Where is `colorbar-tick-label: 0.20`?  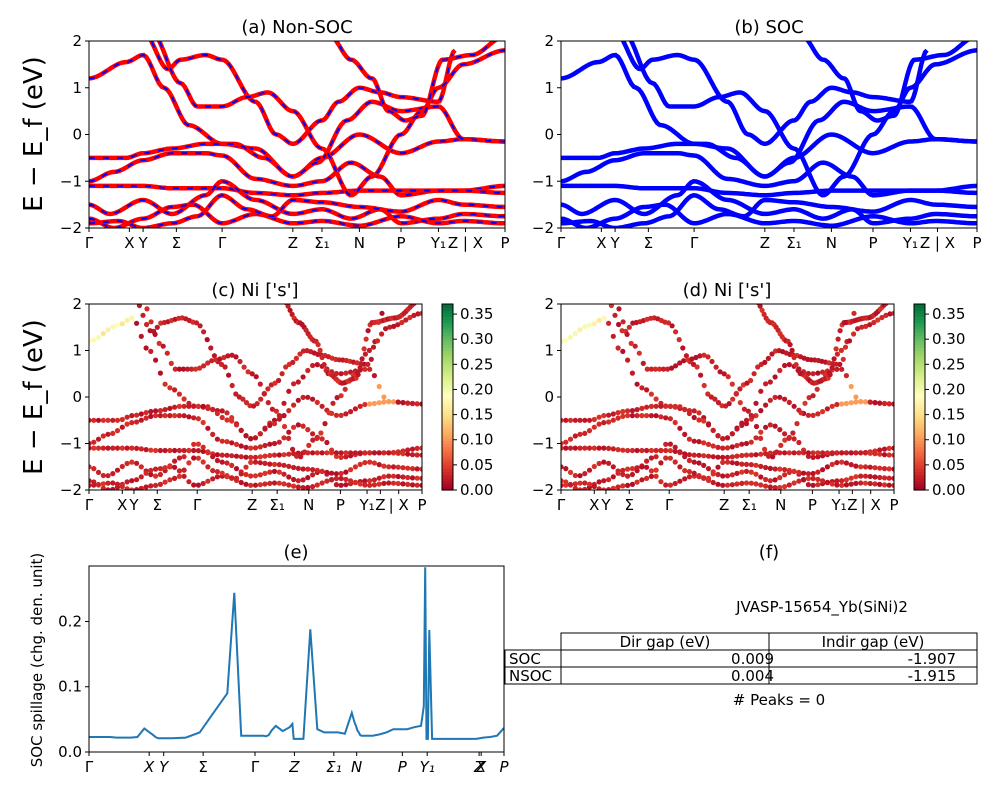 colorbar-tick-label: 0.20 is located at coordinates (948, 389).